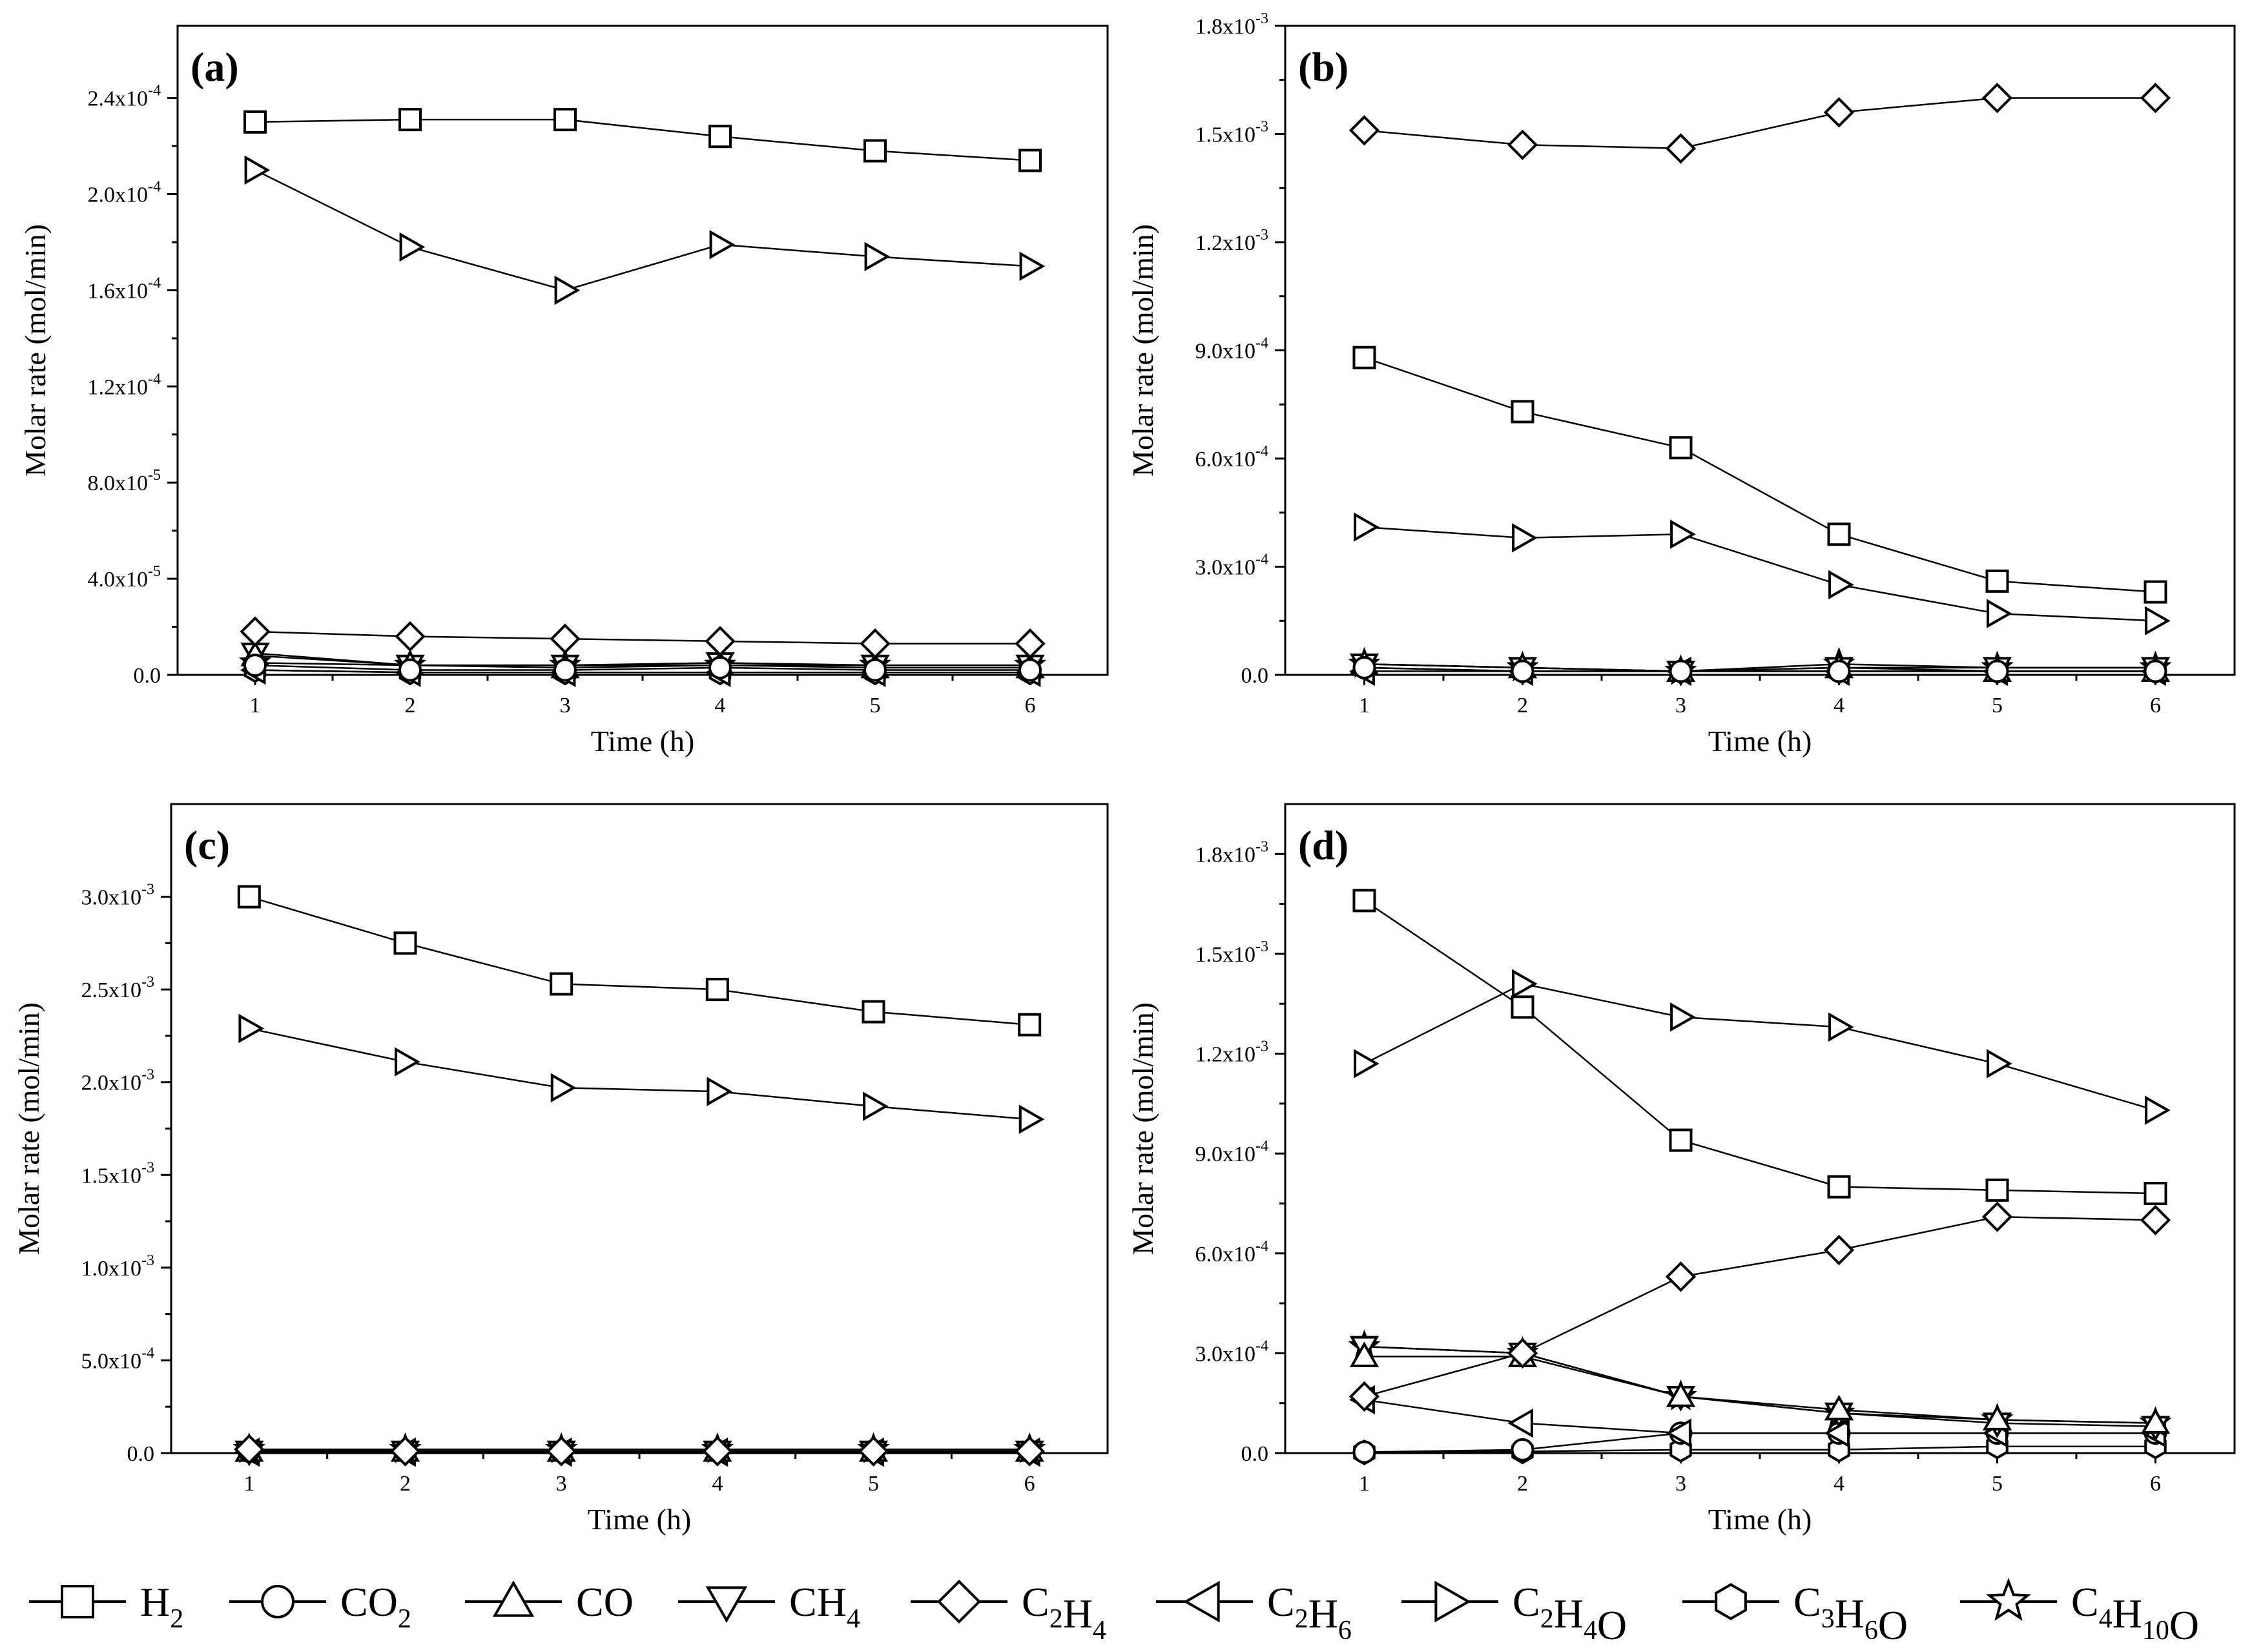 This screenshot has height=1652, width=2252. I want to click on legend-item-CO: CO, so click(549, 1602).